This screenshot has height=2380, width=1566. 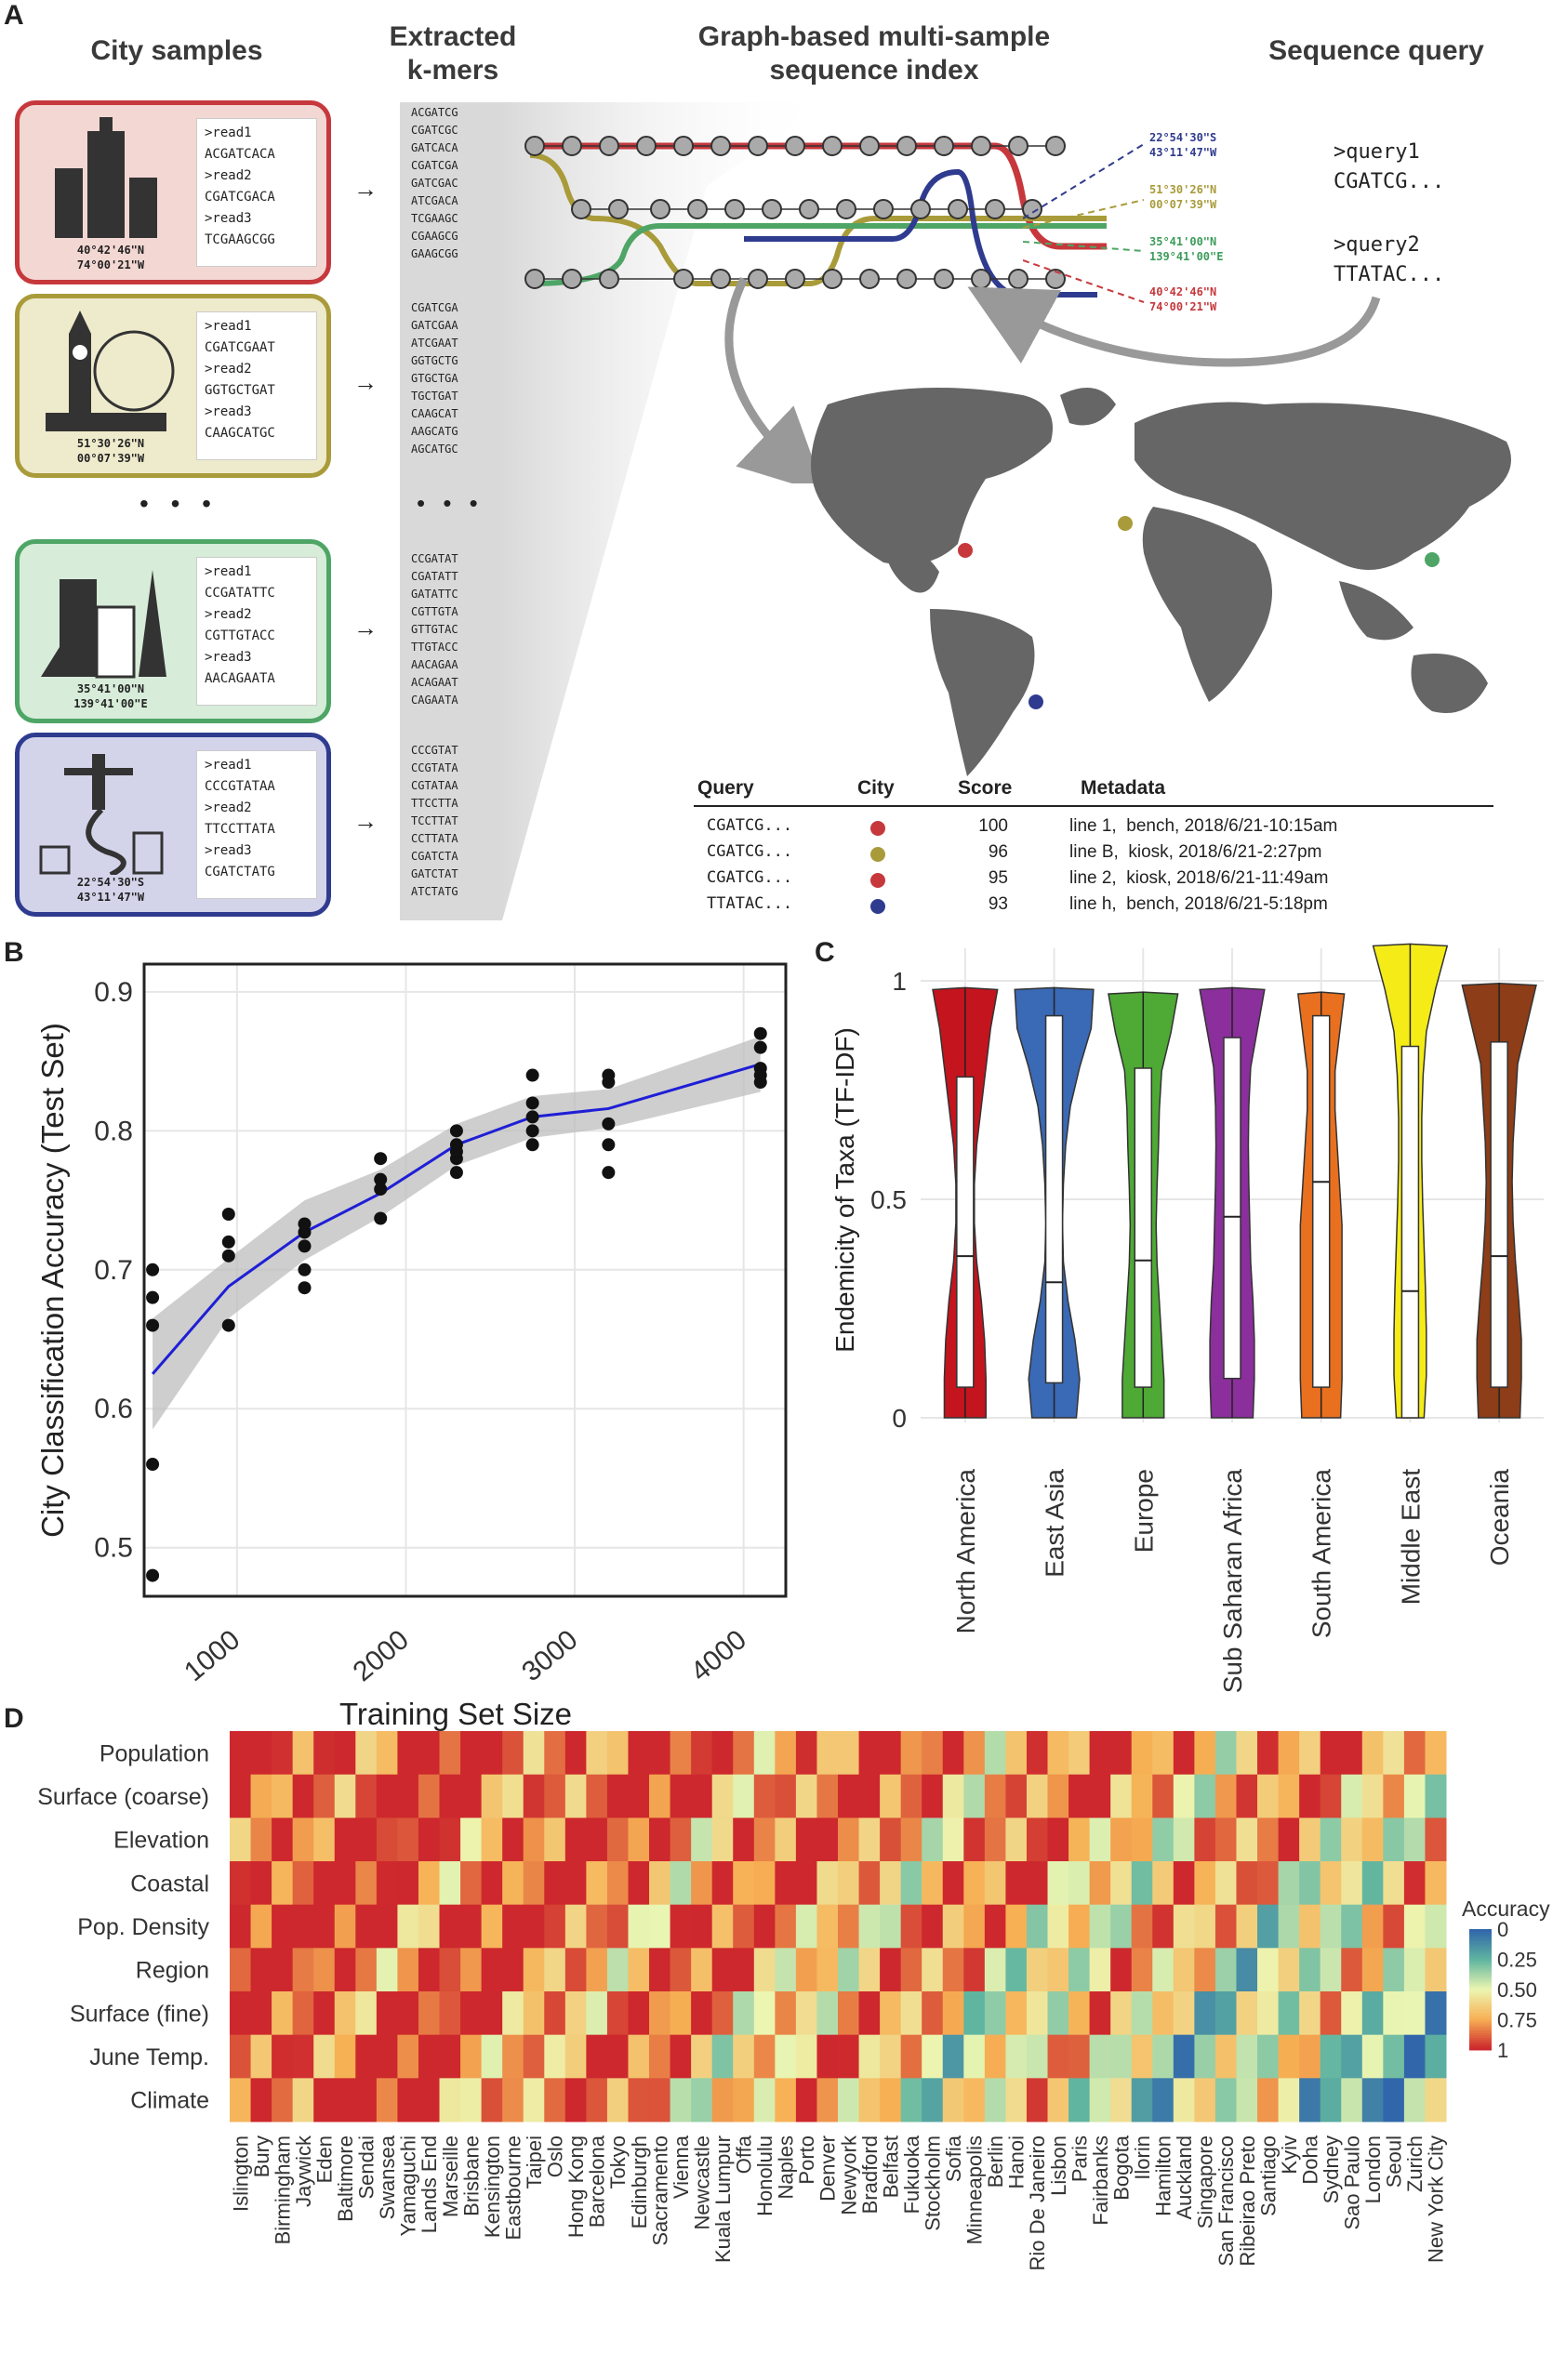 I want to click on column-label: Minneapolis, so click(x=975, y=2189).